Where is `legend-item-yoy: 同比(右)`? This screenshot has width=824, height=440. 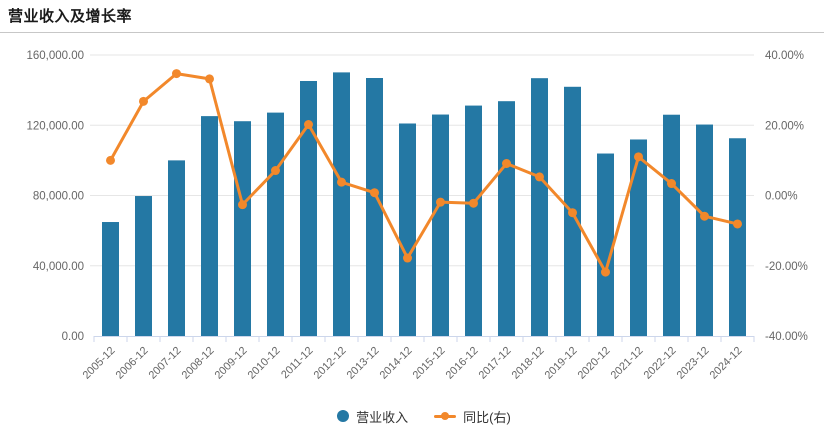
legend-item-yoy: 同比(右) is located at coordinates (472, 416).